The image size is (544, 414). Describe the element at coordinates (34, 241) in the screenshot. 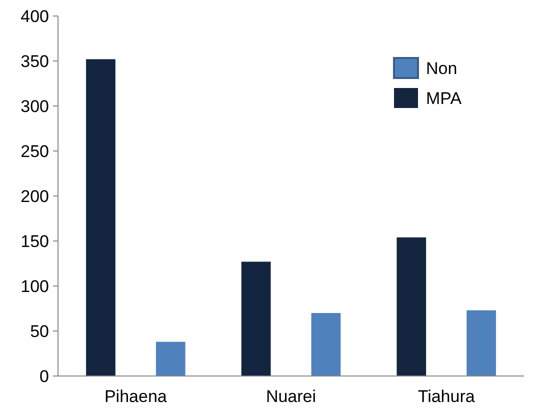

I see `y-tick-label: 150` at that location.